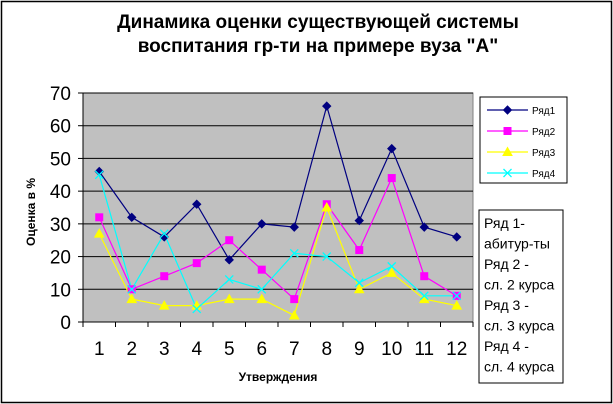 This screenshot has width=613, height=404. Describe the element at coordinates (506, 346) in the screenshot. I see `annotation-line-7: Ряд 4 -` at that location.